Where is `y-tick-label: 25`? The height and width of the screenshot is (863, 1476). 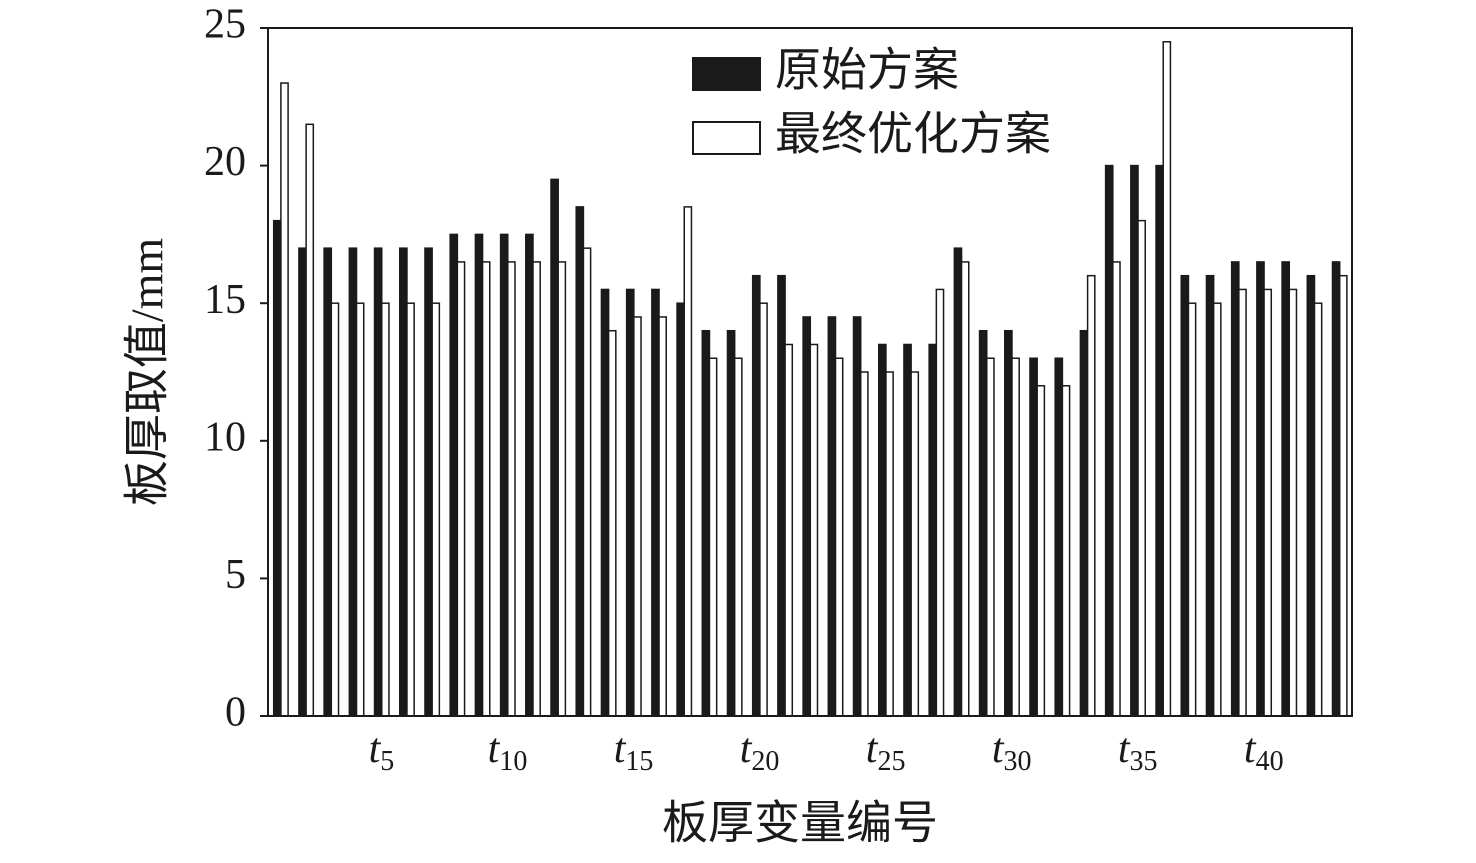
y-tick-label: 25 is located at coordinates (225, 25).